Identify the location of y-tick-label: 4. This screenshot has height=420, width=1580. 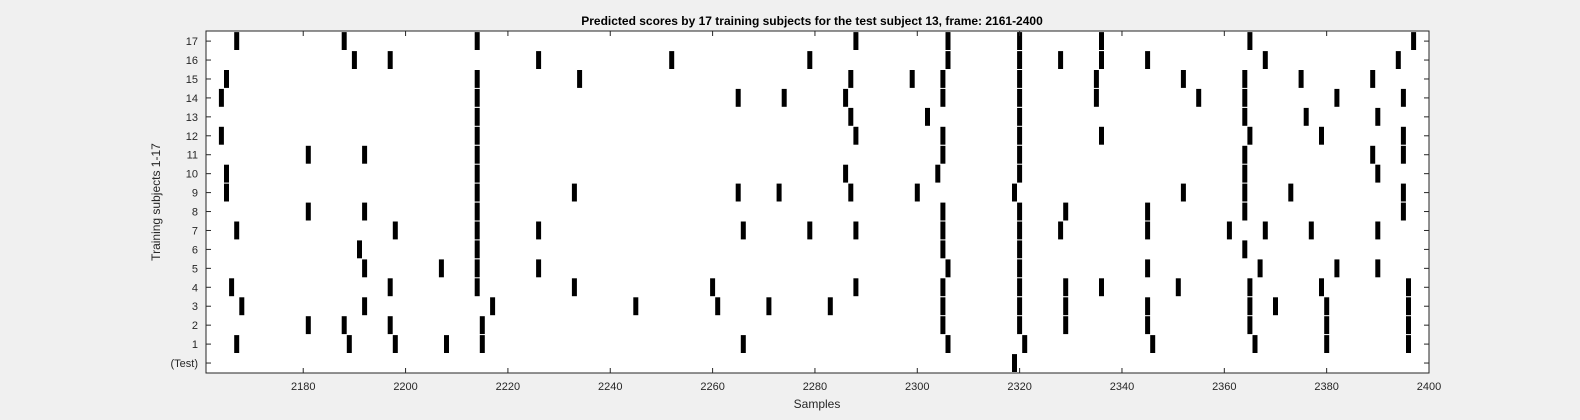
(195, 288).